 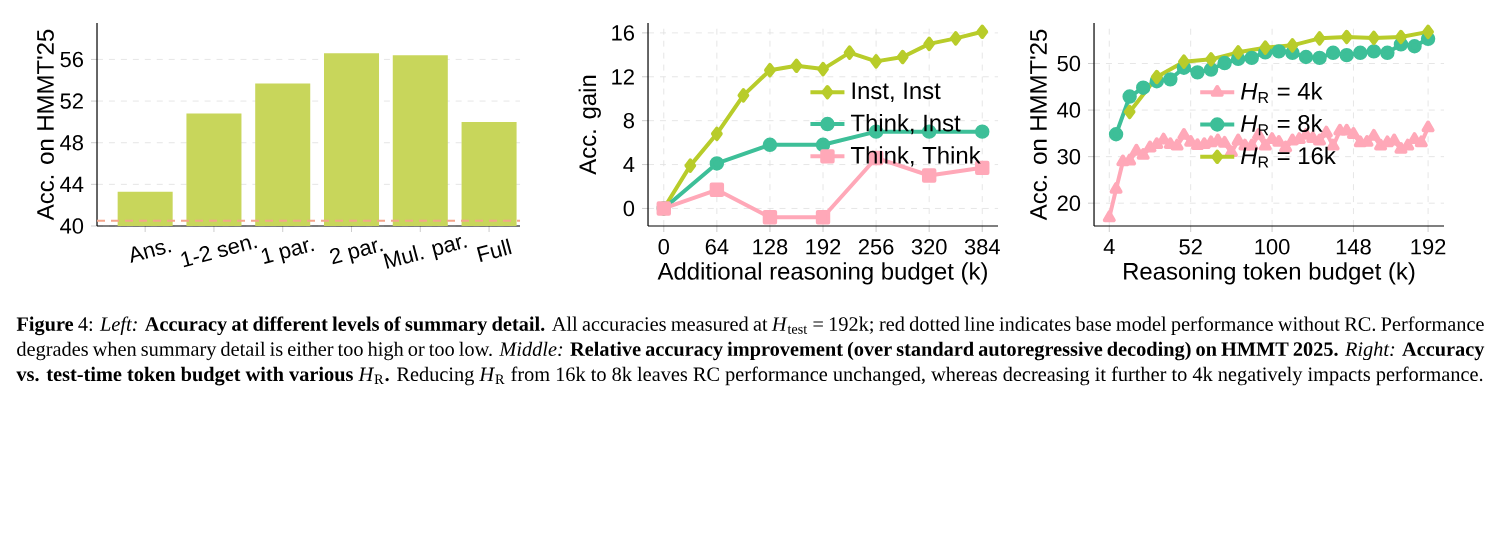 What do you see at coordinates (1069, 203) in the screenshot?
I see `y-tick-label: 20` at bounding box center [1069, 203].